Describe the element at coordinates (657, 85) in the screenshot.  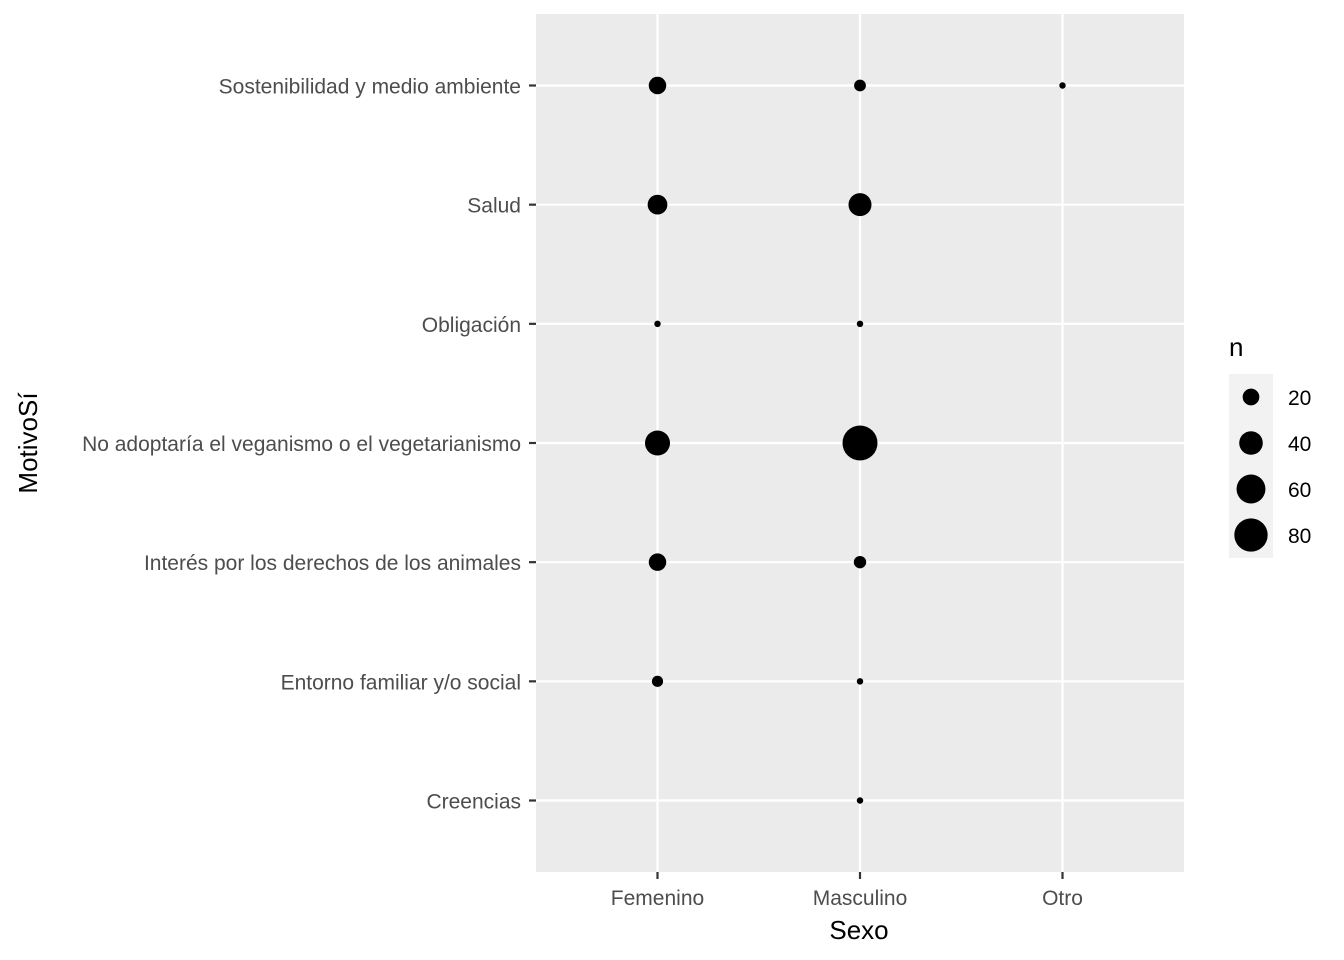
I see `point-femenino-sostenibilidad-y-medio-ambiente` at that location.